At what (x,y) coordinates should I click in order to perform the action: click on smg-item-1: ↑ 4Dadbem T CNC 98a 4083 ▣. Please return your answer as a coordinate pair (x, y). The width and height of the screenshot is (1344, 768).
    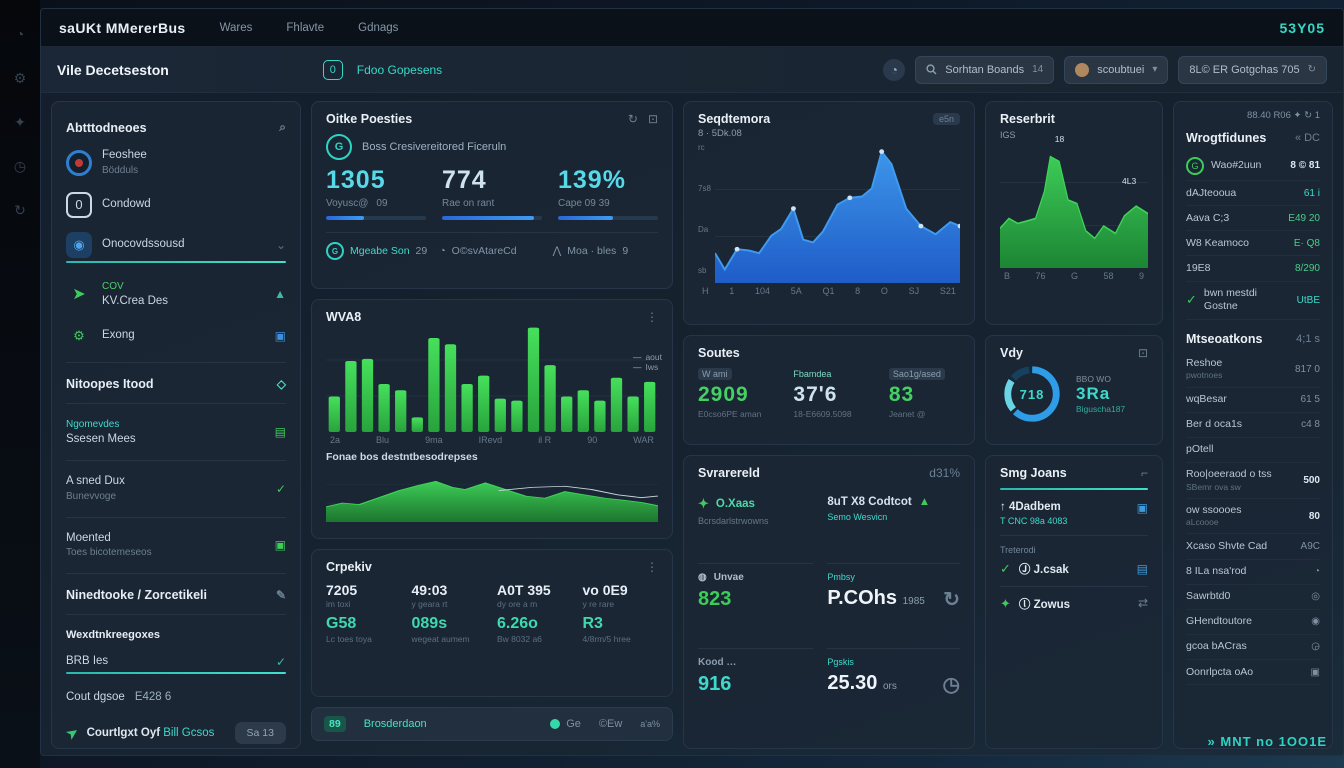
    Looking at the image, I should click on (1074, 514).